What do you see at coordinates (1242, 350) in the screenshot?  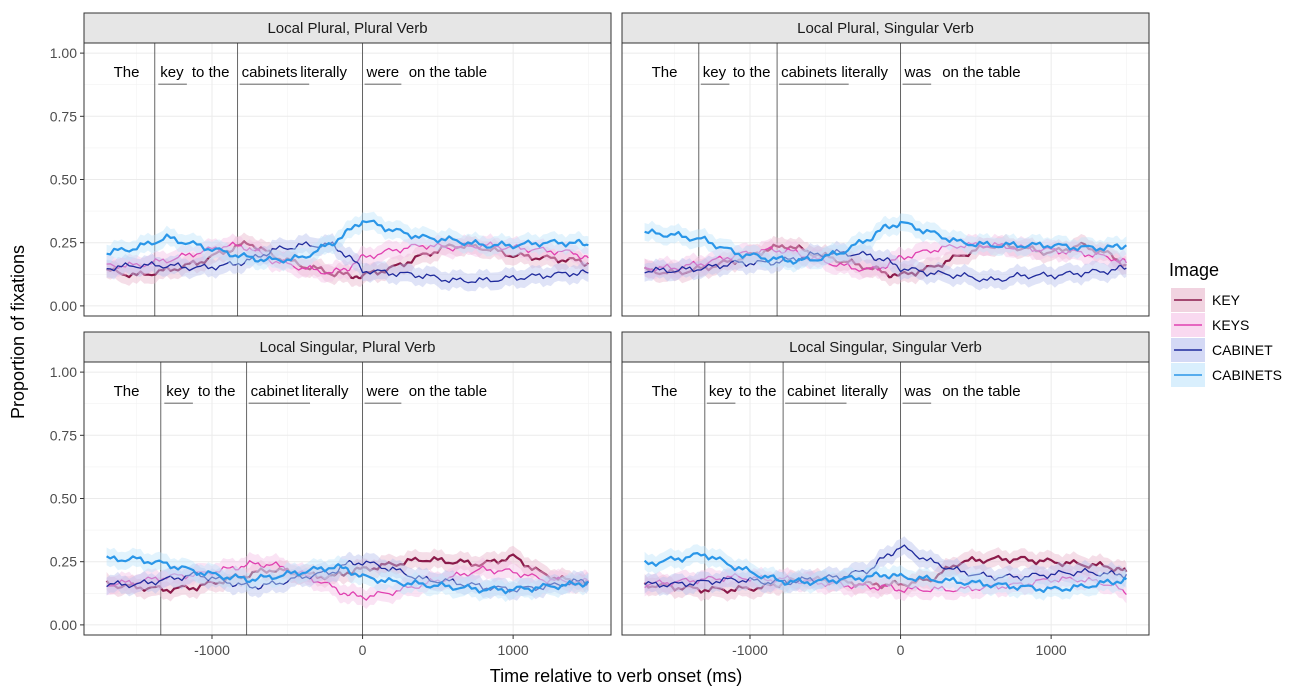 I see `legend-label: CABINET` at bounding box center [1242, 350].